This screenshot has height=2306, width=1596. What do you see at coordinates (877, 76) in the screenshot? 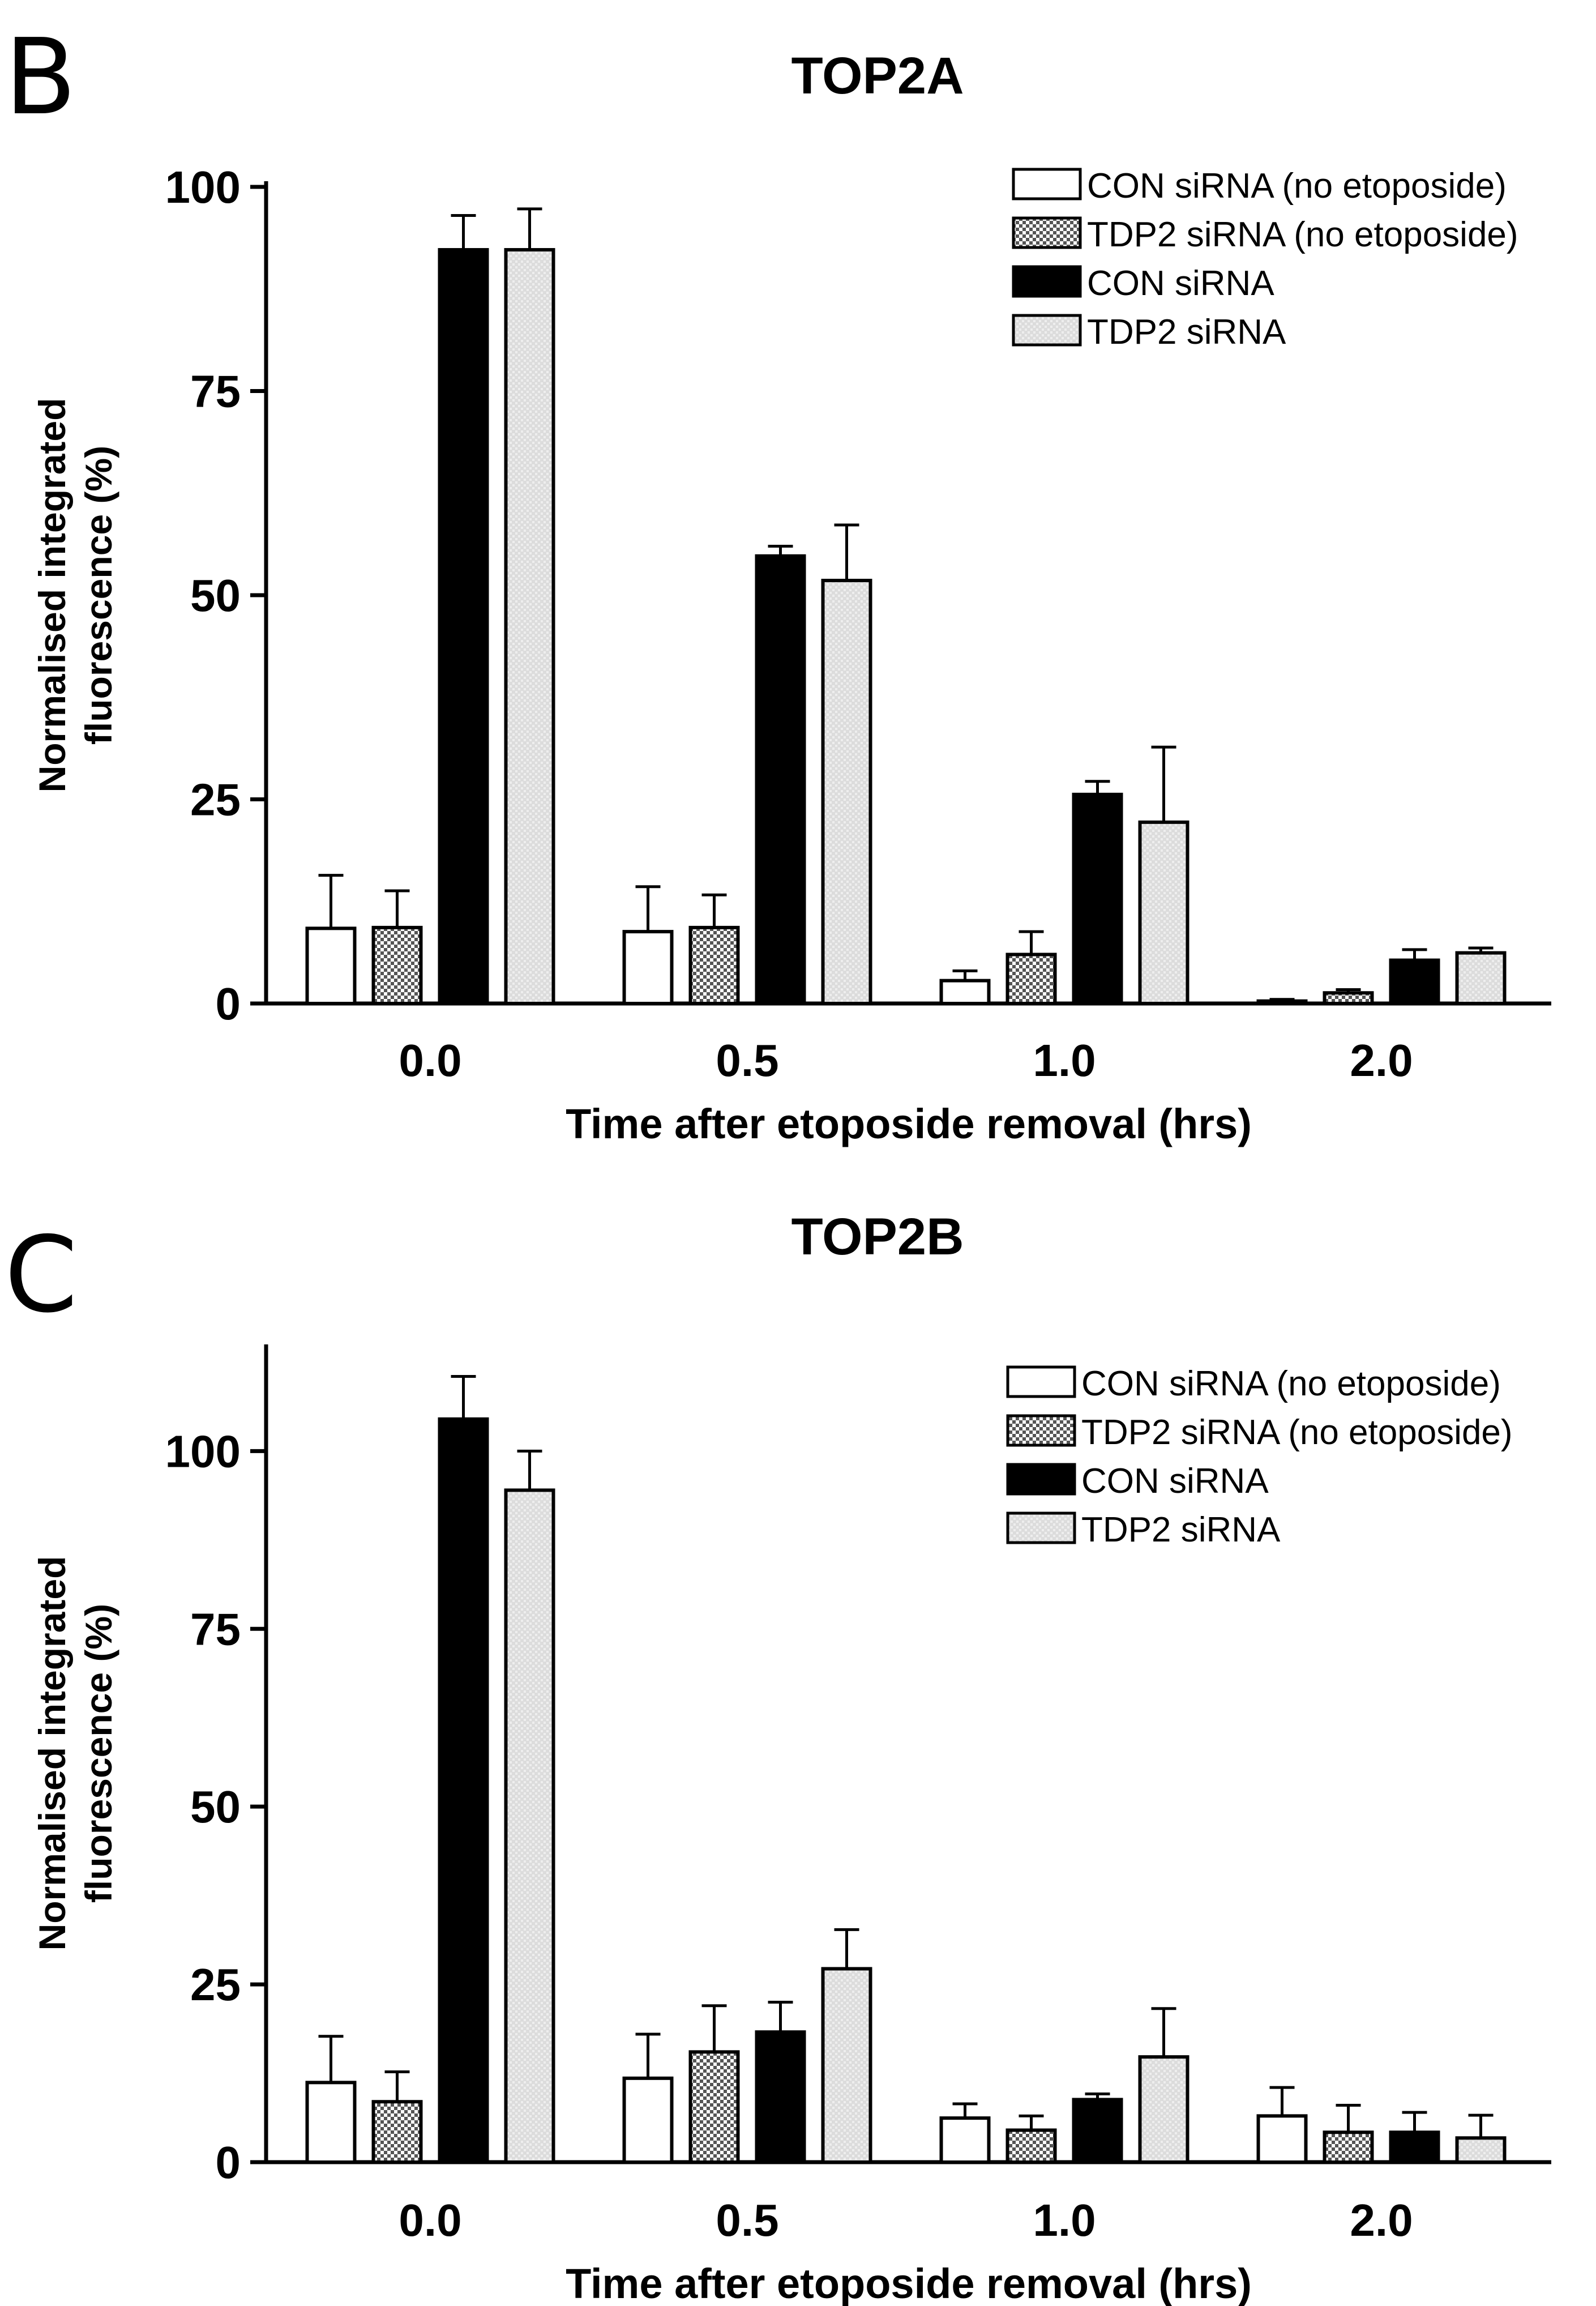
I see `chart-title: TOP2A` at bounding box center [877, 76].